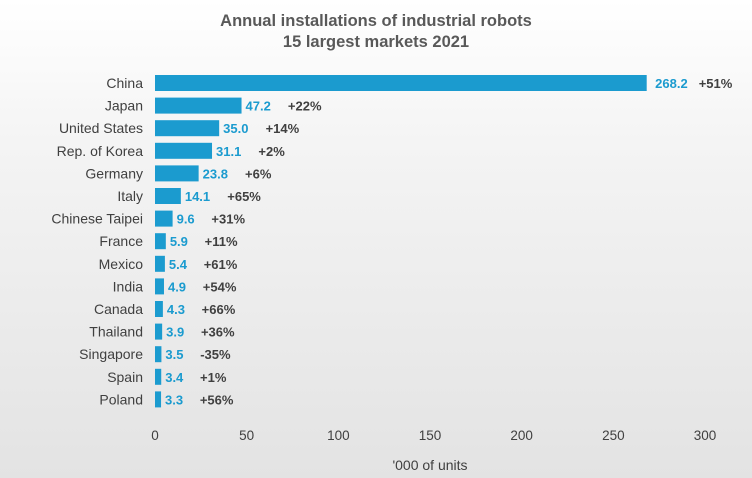 This screenshot has height=478, width=752. I want to click on x-tick-label-2: 100, so click(338, 435).